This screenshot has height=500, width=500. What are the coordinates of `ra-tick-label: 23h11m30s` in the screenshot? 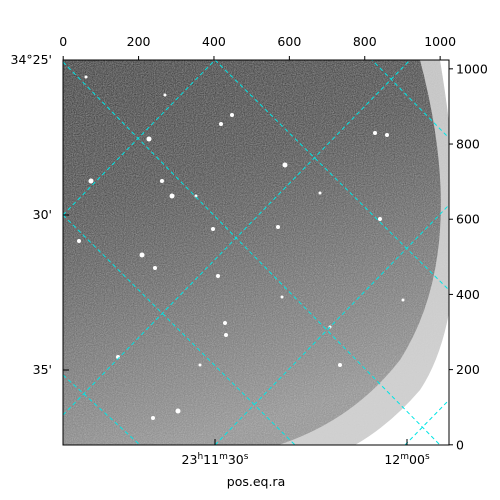 It's located at (215, 459).